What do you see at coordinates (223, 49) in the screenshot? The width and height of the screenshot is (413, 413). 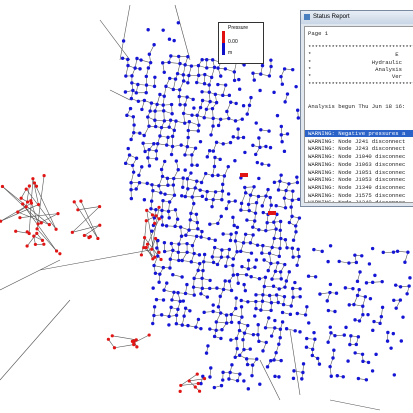 I see `legend-blue` at bounding box center [223, 49].